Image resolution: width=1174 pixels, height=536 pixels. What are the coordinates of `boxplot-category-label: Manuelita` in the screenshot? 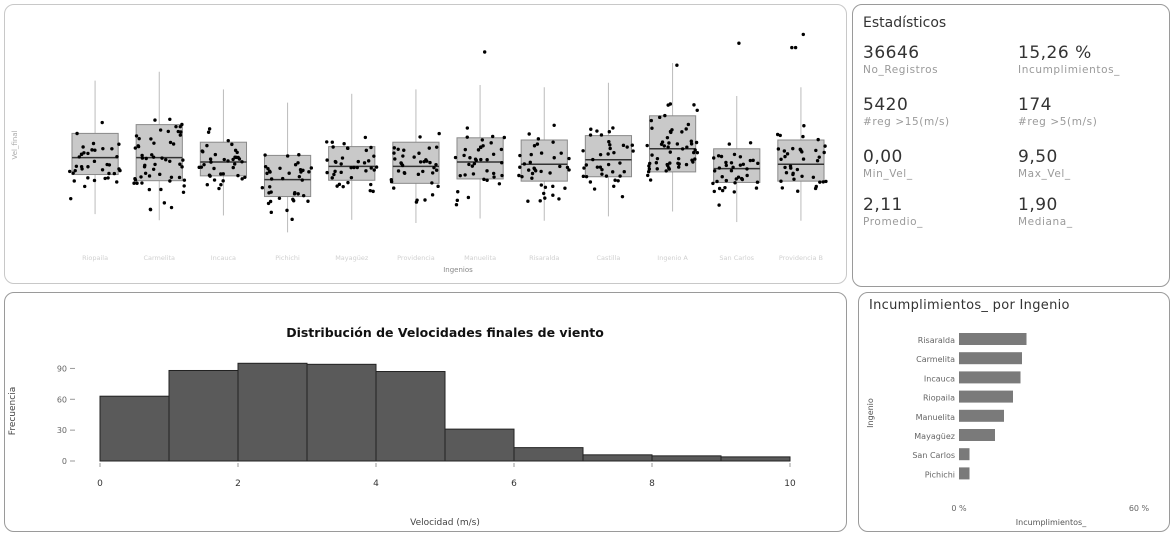 It's located at (480, 258).